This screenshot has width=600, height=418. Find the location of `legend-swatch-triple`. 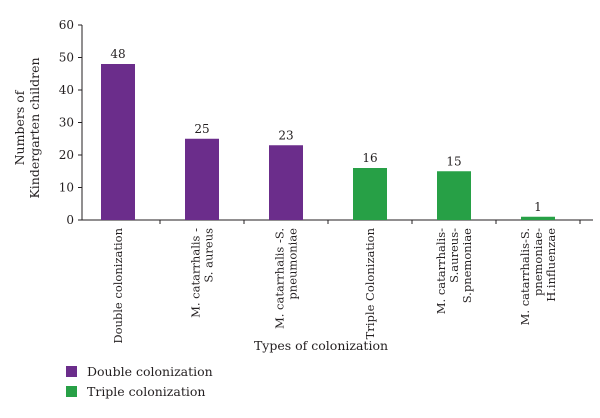

legend-swatch-triple is located at coordinates (71, 391).